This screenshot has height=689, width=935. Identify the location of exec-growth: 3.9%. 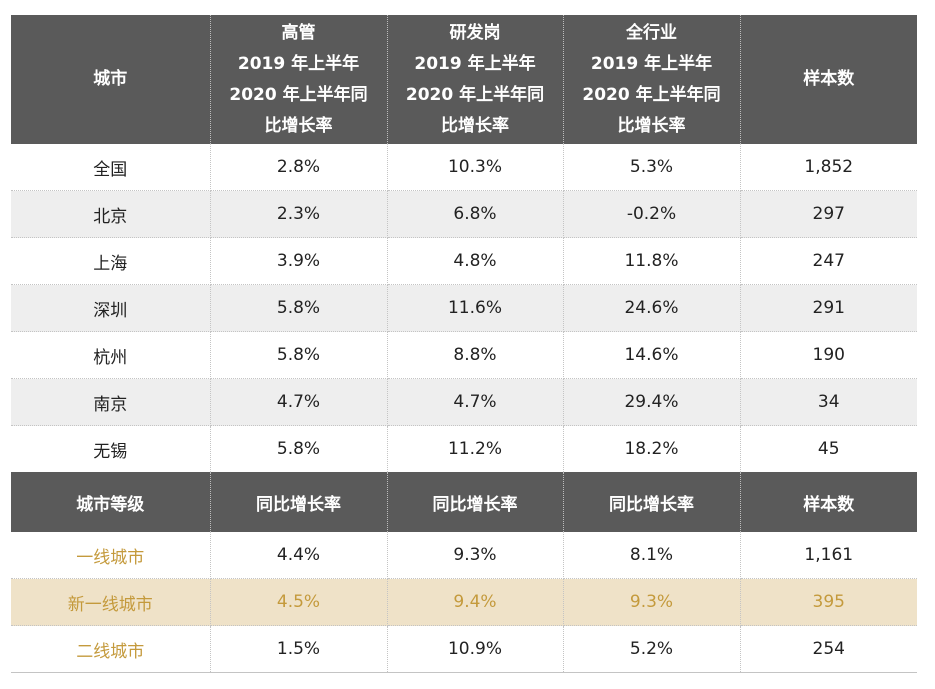
(299, 261).